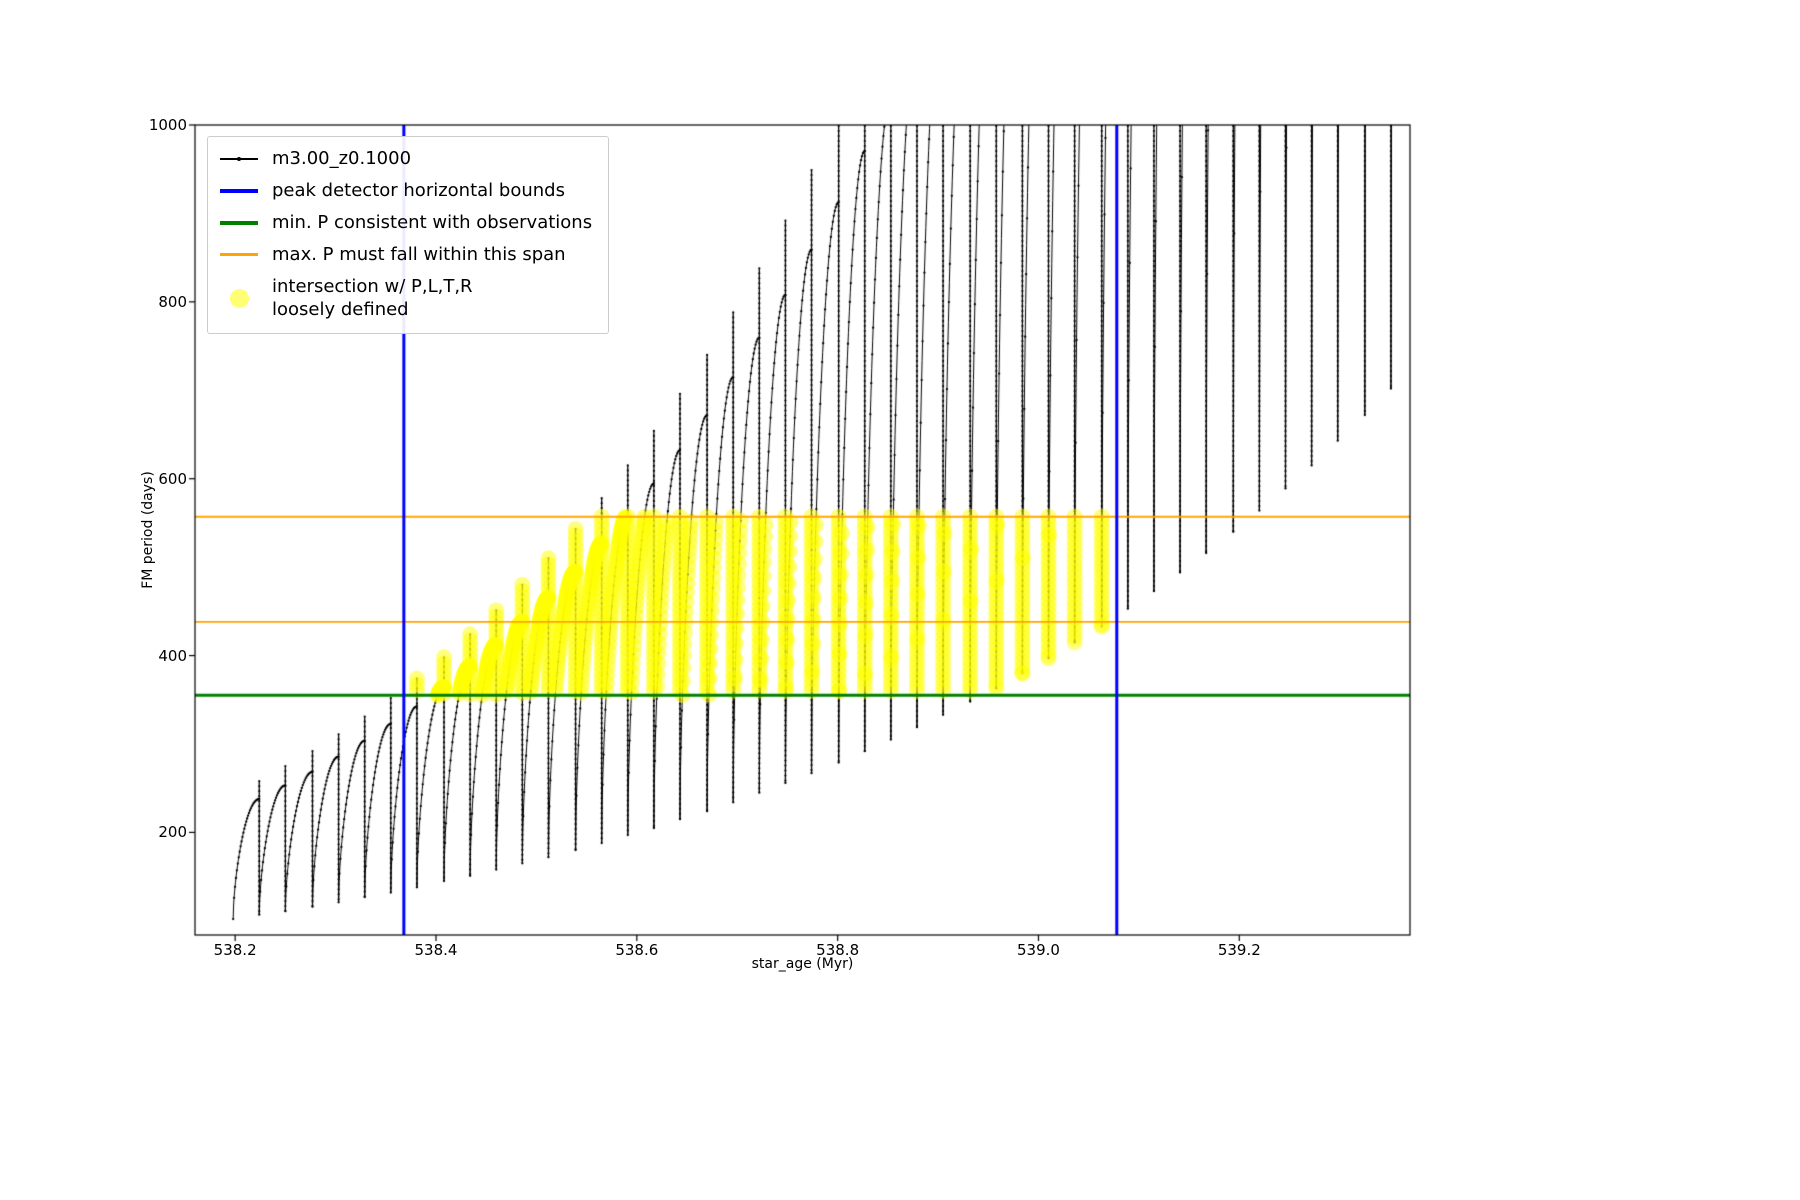 The image size is (1800, 1200). I want to click on blue-line-swatch, so click(239, 191).